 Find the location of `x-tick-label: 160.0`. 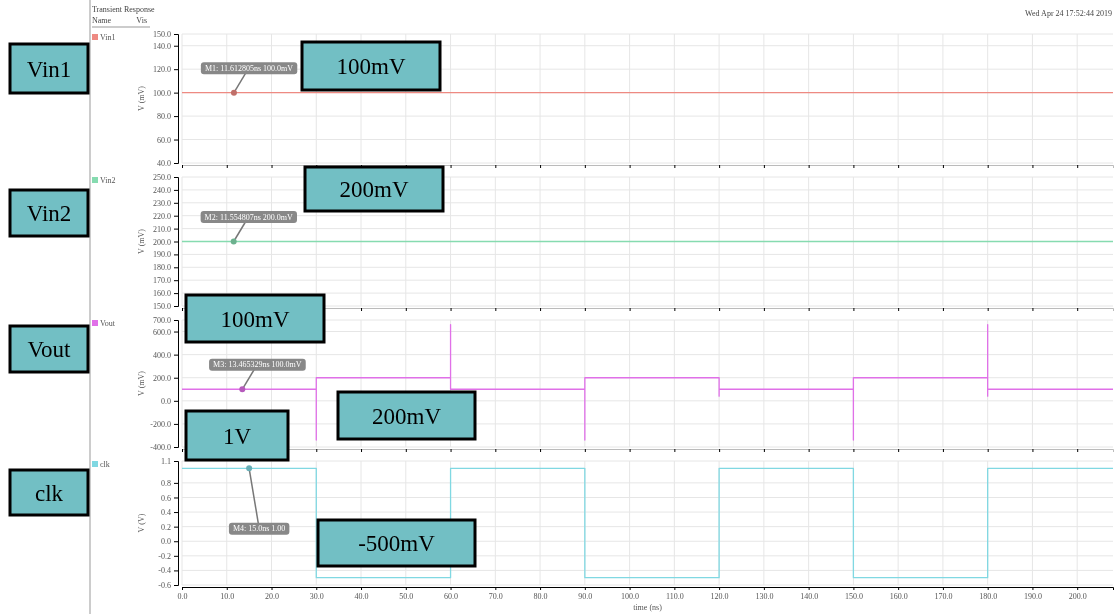

x-tick-label: 160.0 is located at coordinates (898, 596).